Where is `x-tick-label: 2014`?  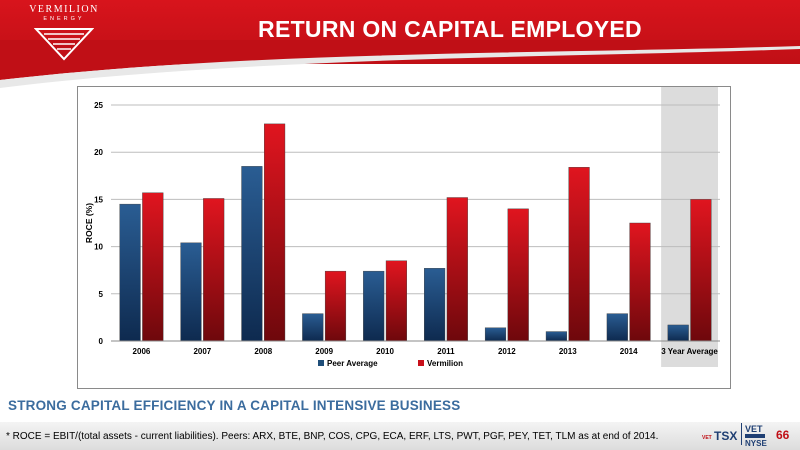
x-tick-label: 2014 is located at coordinates (629, 351).